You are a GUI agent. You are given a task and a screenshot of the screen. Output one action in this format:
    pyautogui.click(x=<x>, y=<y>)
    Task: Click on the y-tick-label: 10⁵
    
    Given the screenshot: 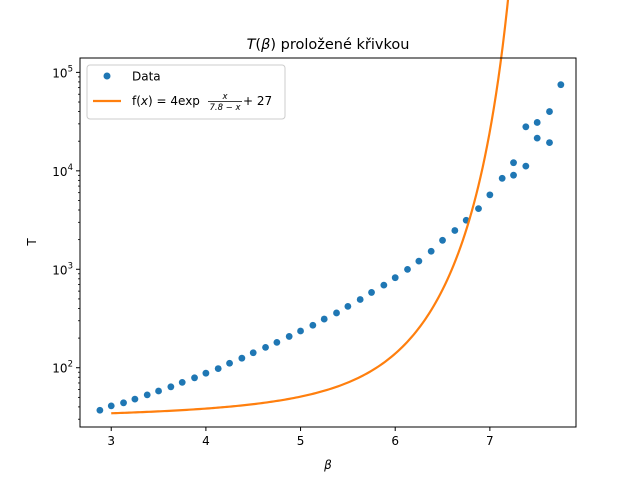 What is the action you would take?
    pyautogui.click(x=62, y=72)
    